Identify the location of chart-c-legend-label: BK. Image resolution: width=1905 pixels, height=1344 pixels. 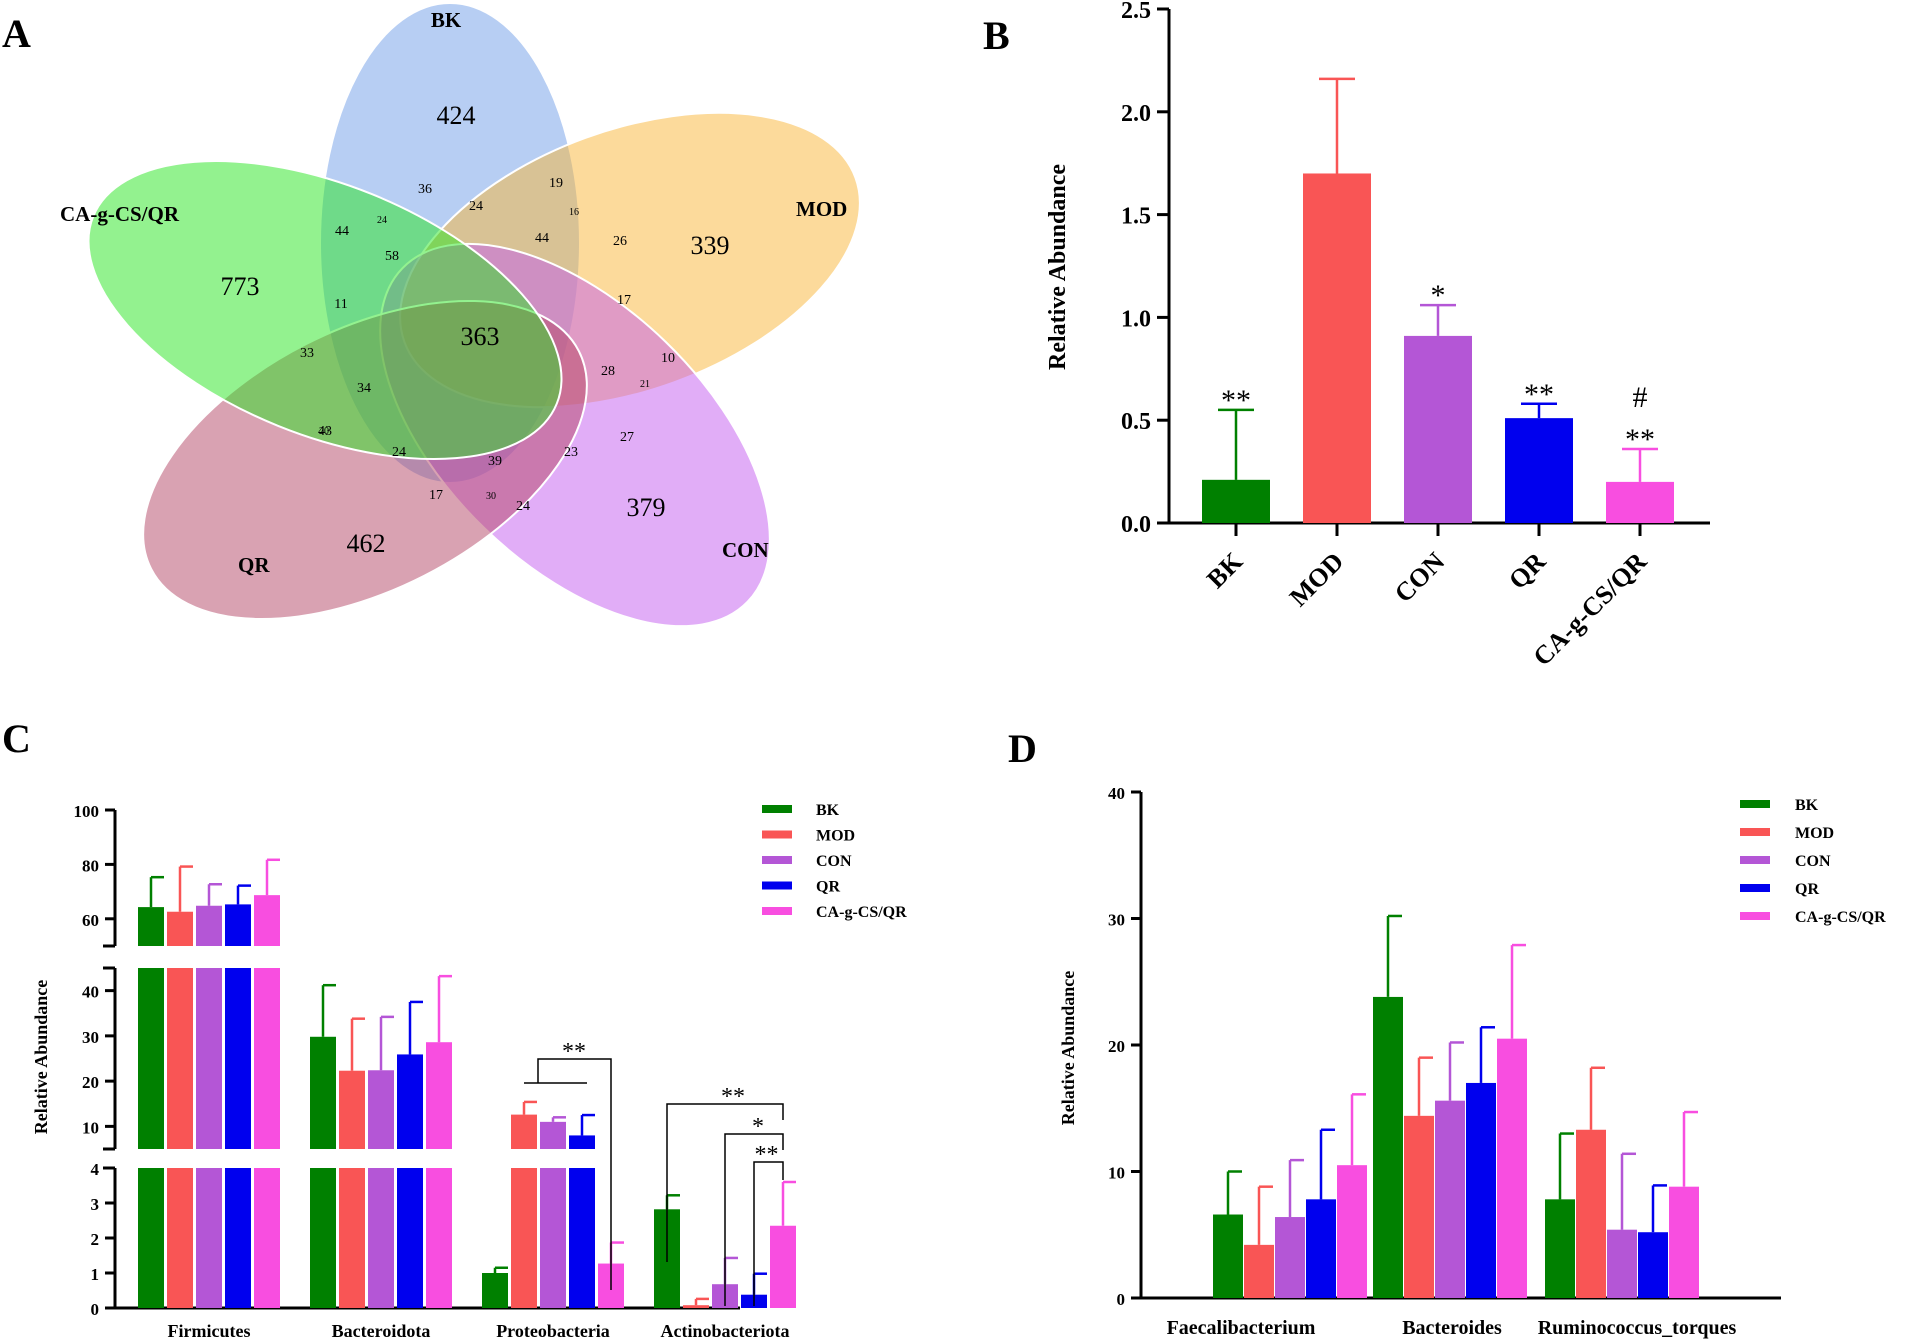
(828, 810).